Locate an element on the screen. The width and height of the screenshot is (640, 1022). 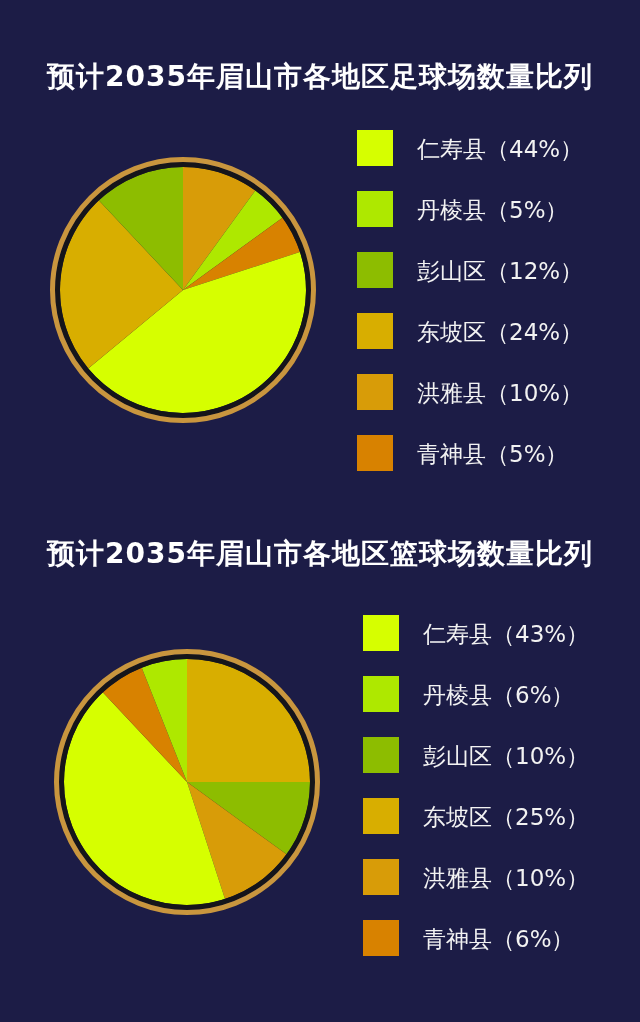
title: 预计2035年眉山市各地区足球场数量比列 is located at coordinates (320, 76).